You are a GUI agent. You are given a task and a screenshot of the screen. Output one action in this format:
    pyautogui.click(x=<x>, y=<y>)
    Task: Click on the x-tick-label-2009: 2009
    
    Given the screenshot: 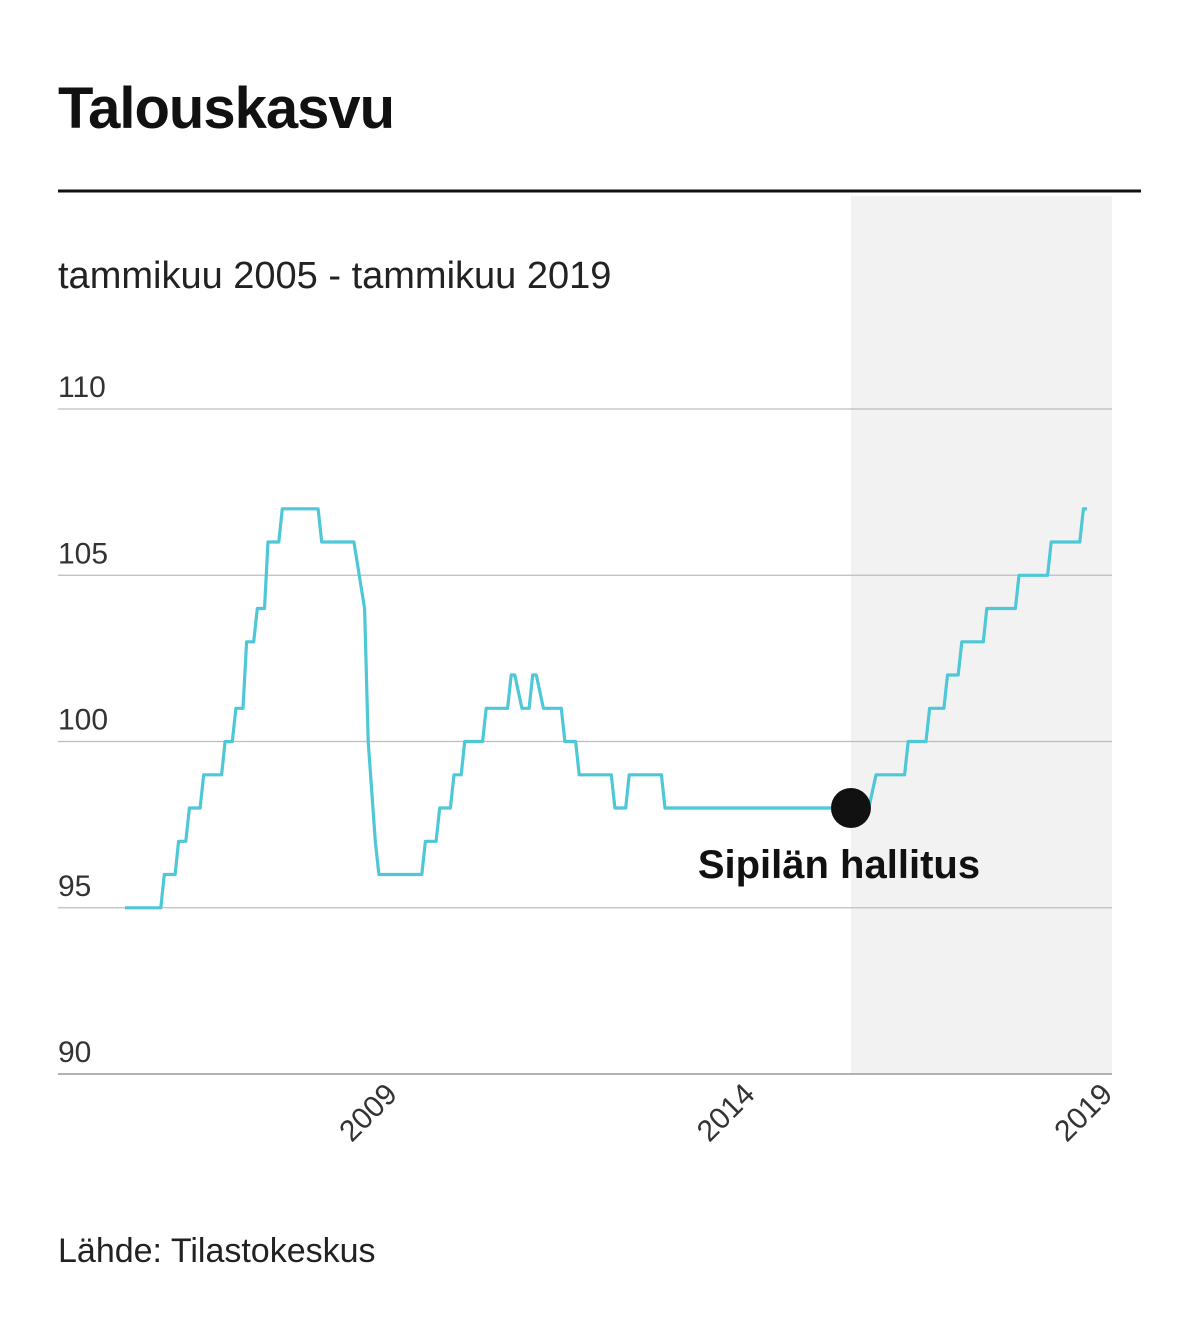 What is the action you would take?
    pyautogui.click(x=368, y=1113)
    